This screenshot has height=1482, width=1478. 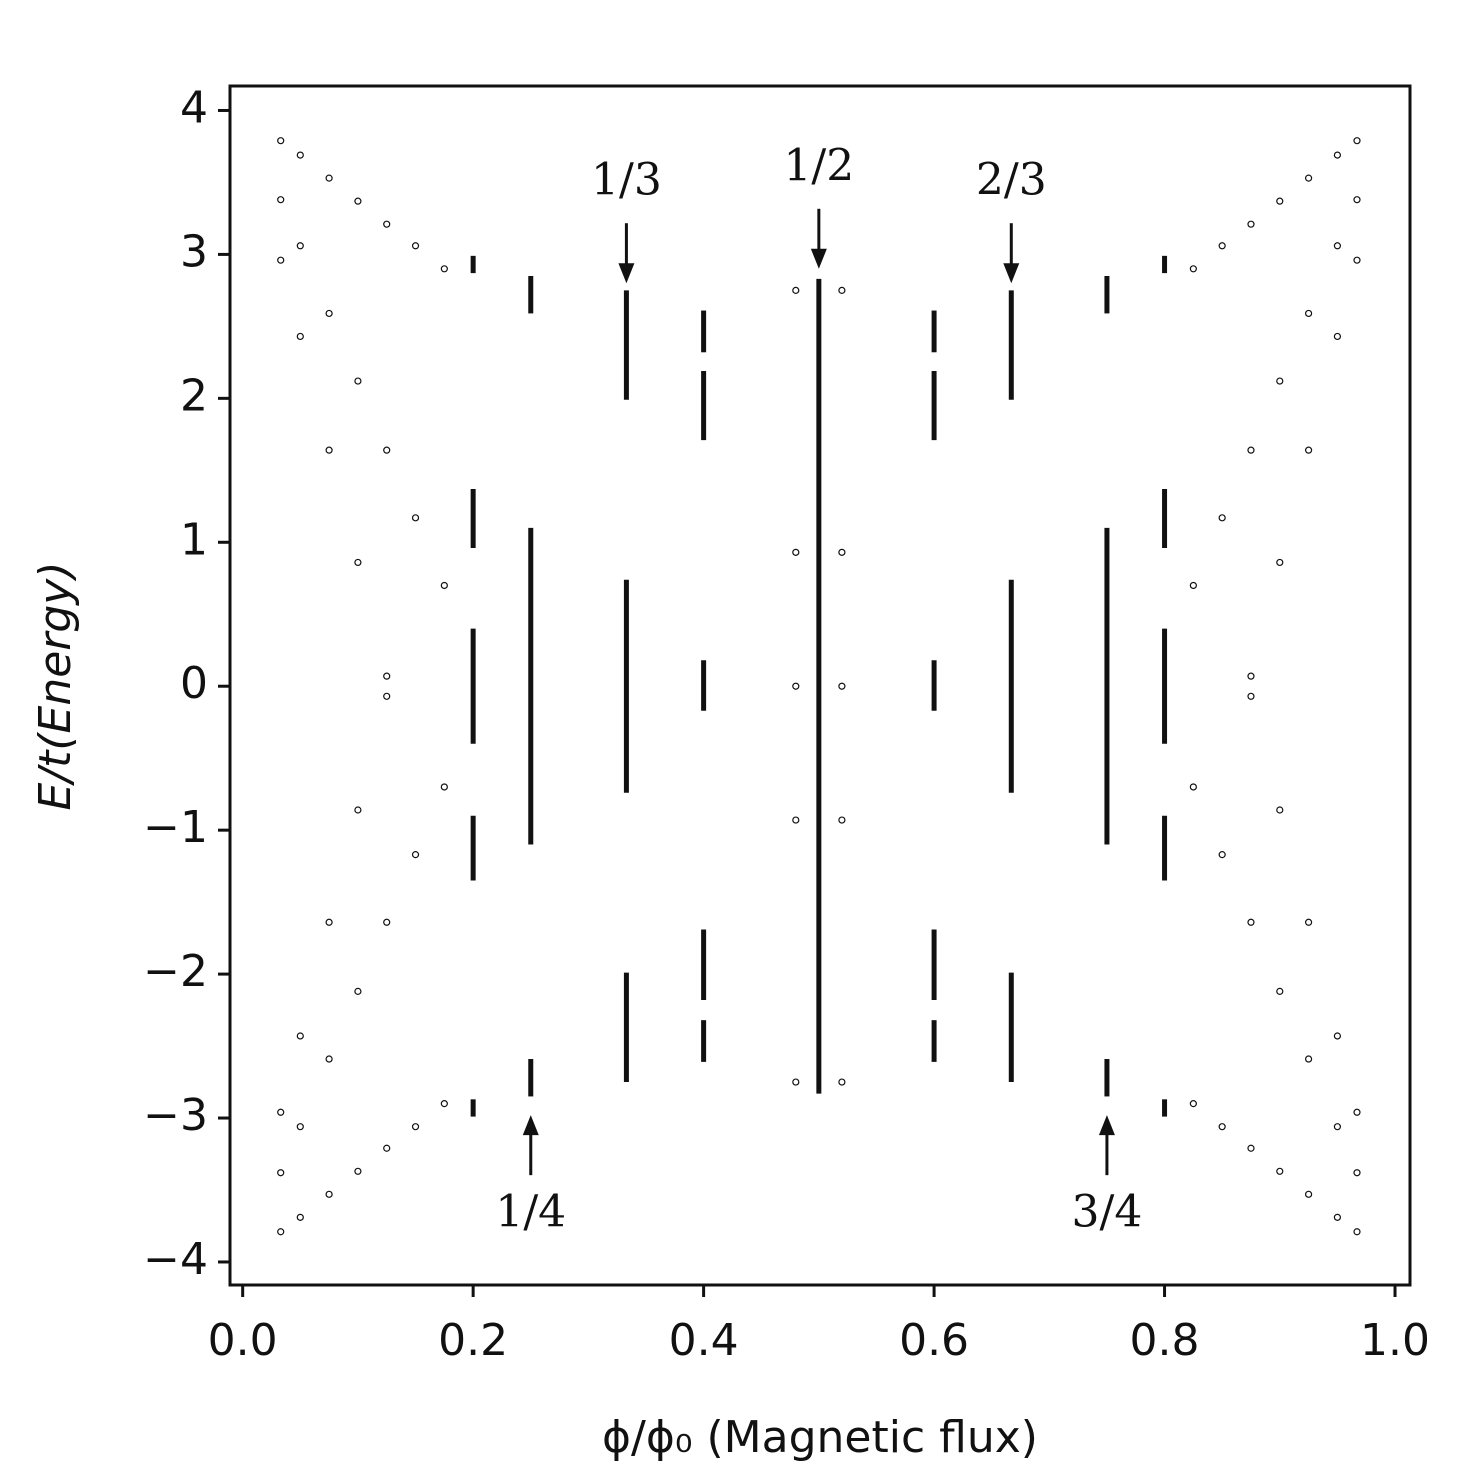 What do you see at coordinates (704, 1340) in the screenshot?
I see `x-tick-label: 0.4` at bounding box center [704, 1340].